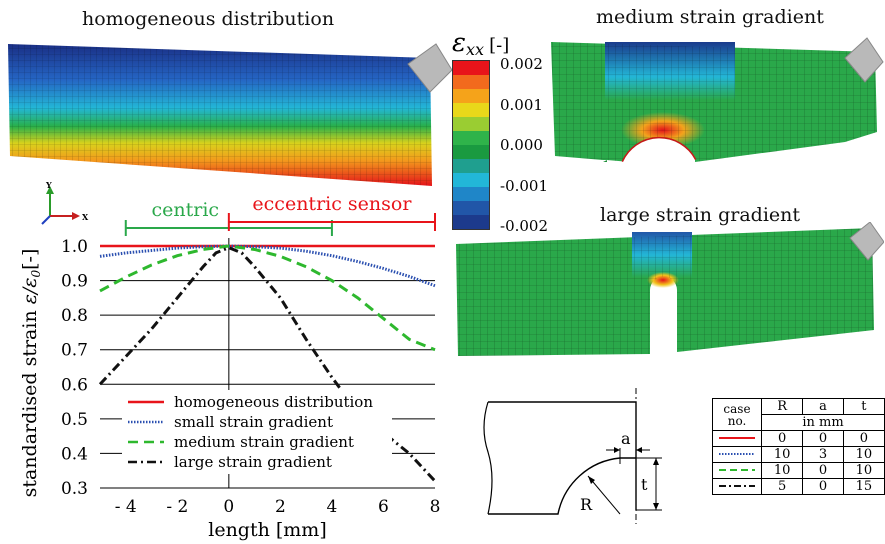  What do you see at coordinates (524, 226) in the screenshot?
I see `colorbar-tick: -0.002` at bounding box center [524, 226].